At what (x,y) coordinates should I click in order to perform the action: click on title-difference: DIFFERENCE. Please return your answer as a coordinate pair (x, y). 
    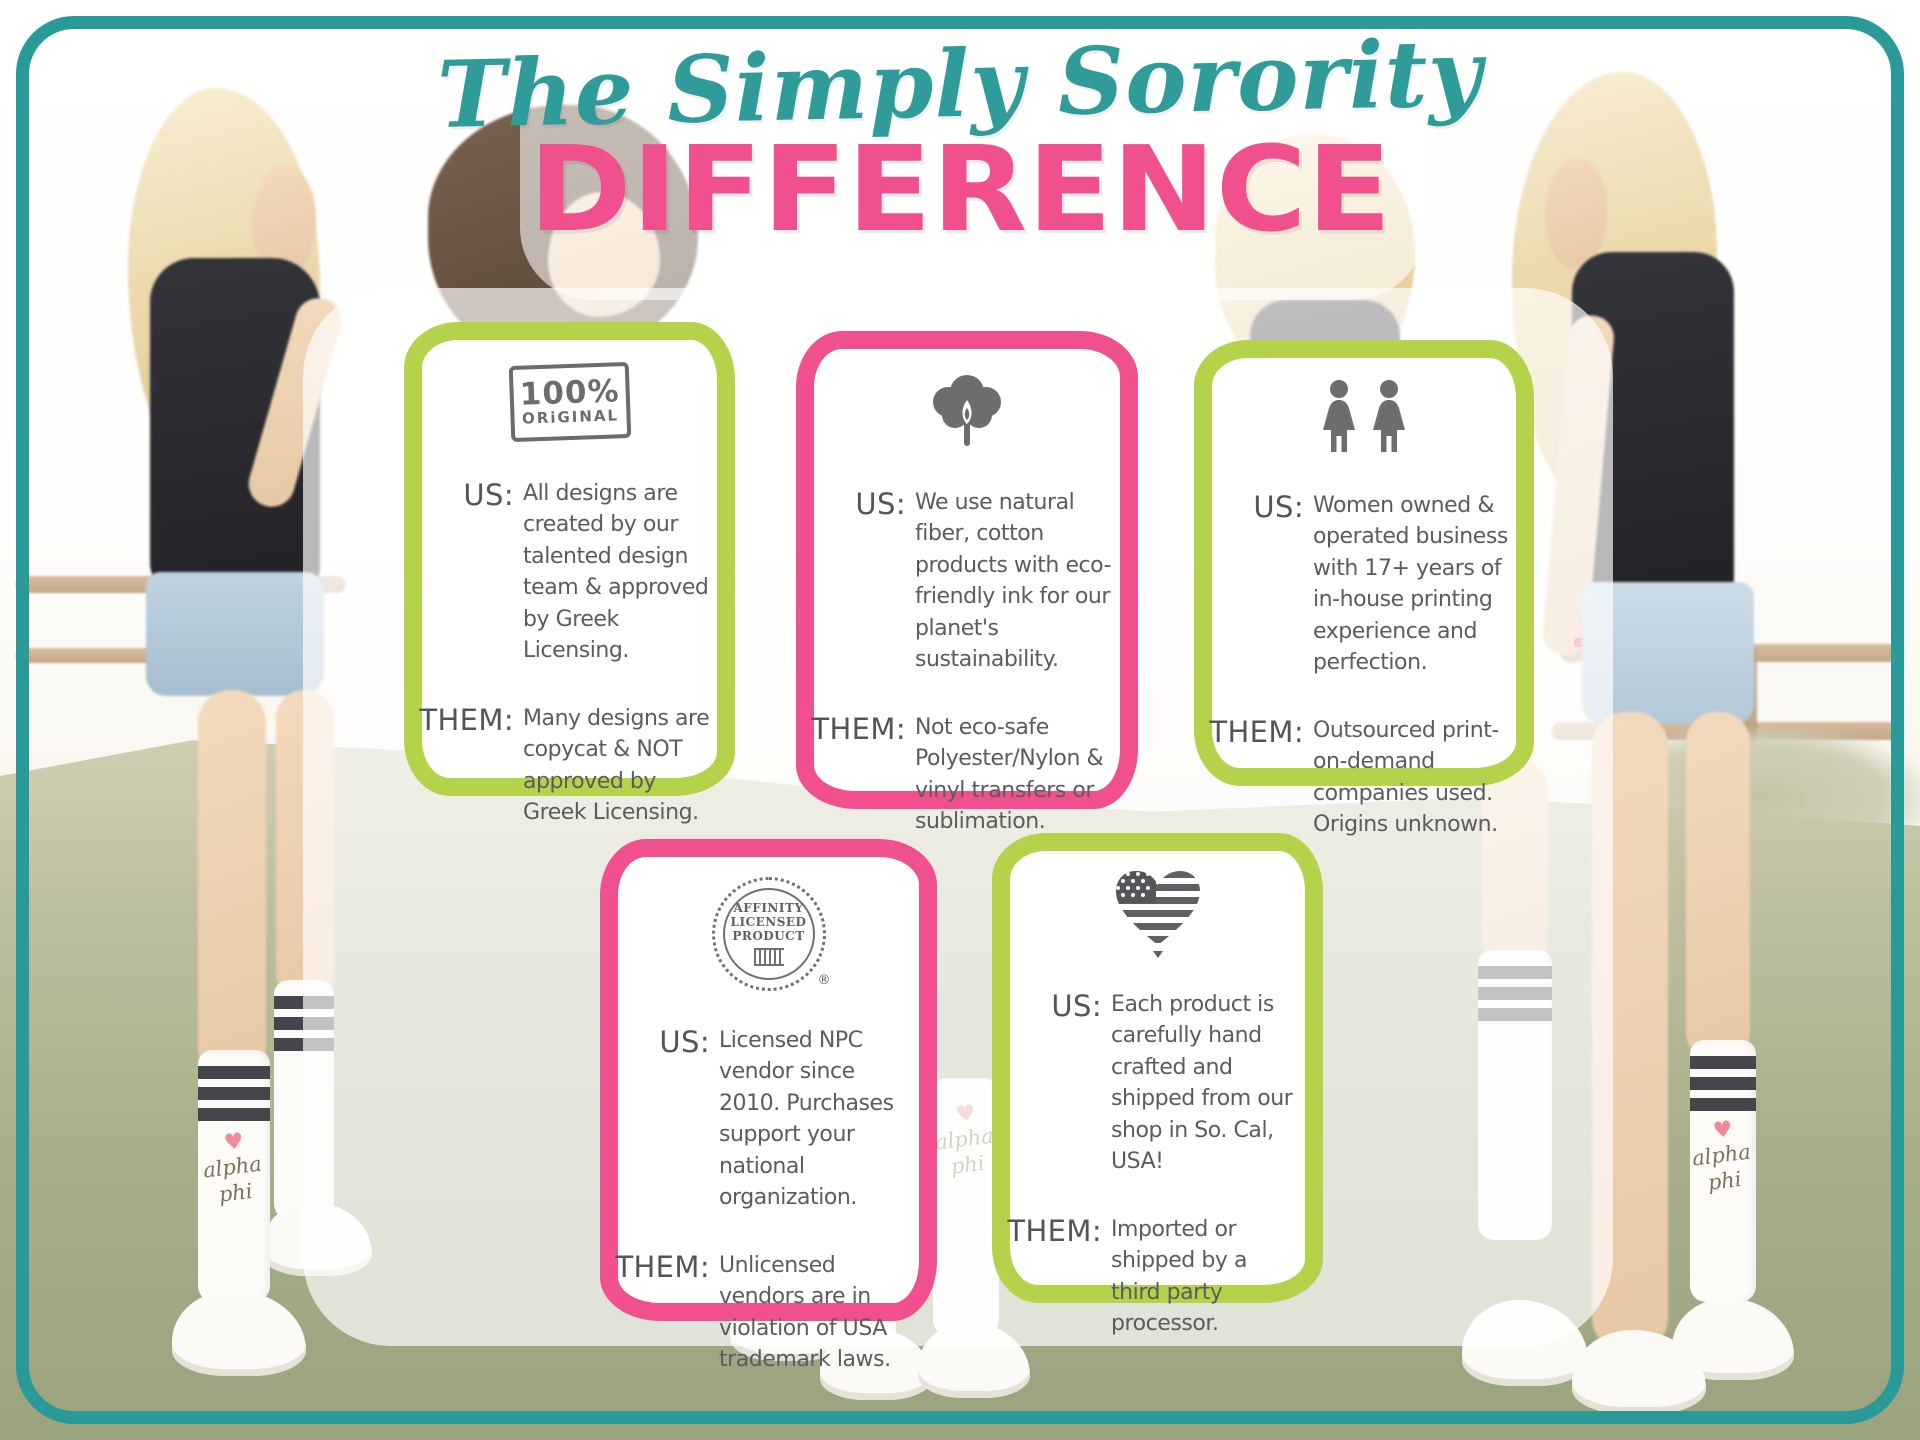
    Looking at the image, I should click on (960, 190).